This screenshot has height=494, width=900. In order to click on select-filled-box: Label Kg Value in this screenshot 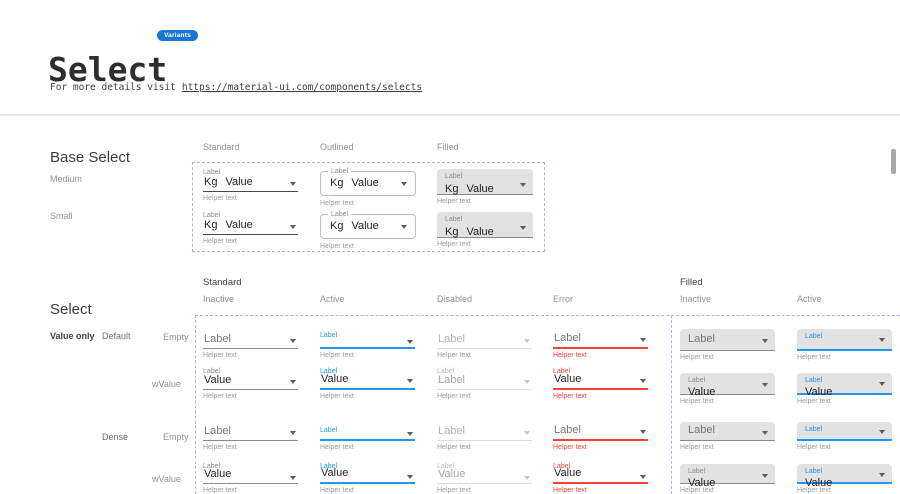, I will do `click(485, 182)`.